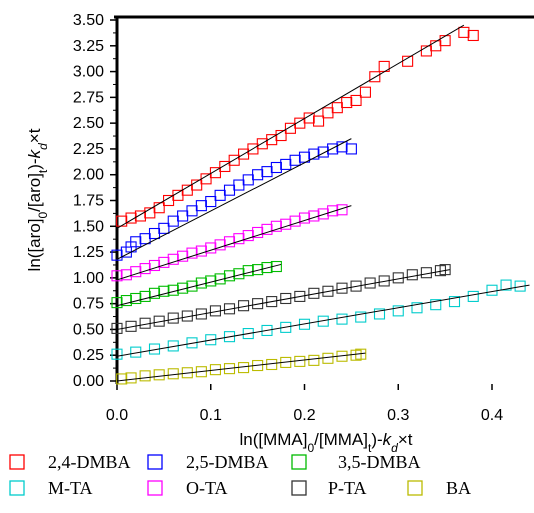  I want to click on y-tick-label: 2.00, so click(88, 175).